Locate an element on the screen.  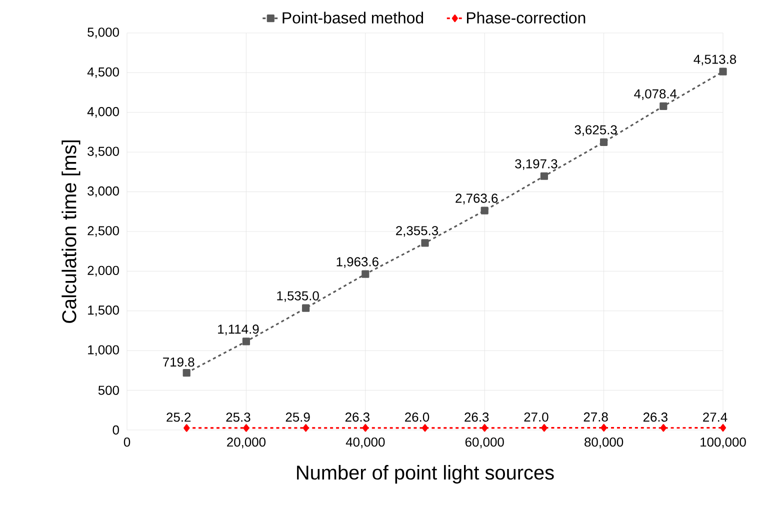
data-label: 25.3 is located at coordinates (238, 417).